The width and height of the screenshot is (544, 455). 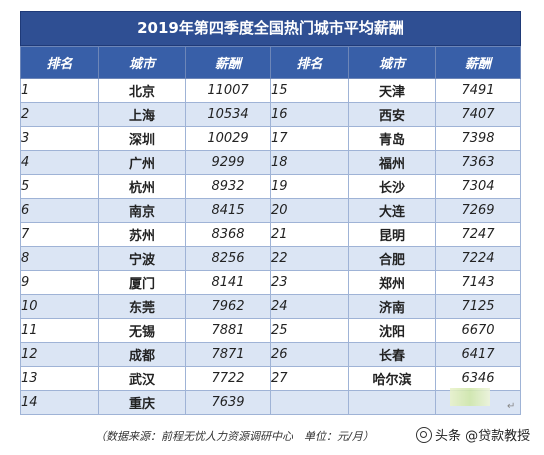 I want to click on city-cell: 宁波, so click(x=142, y=258).